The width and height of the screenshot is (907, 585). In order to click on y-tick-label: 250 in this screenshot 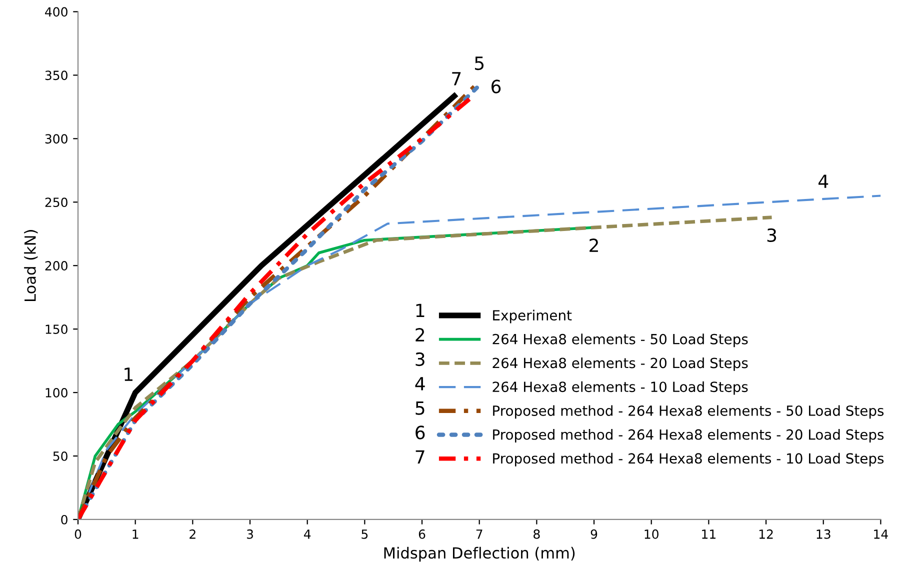, I will do `click(56, 203)`.